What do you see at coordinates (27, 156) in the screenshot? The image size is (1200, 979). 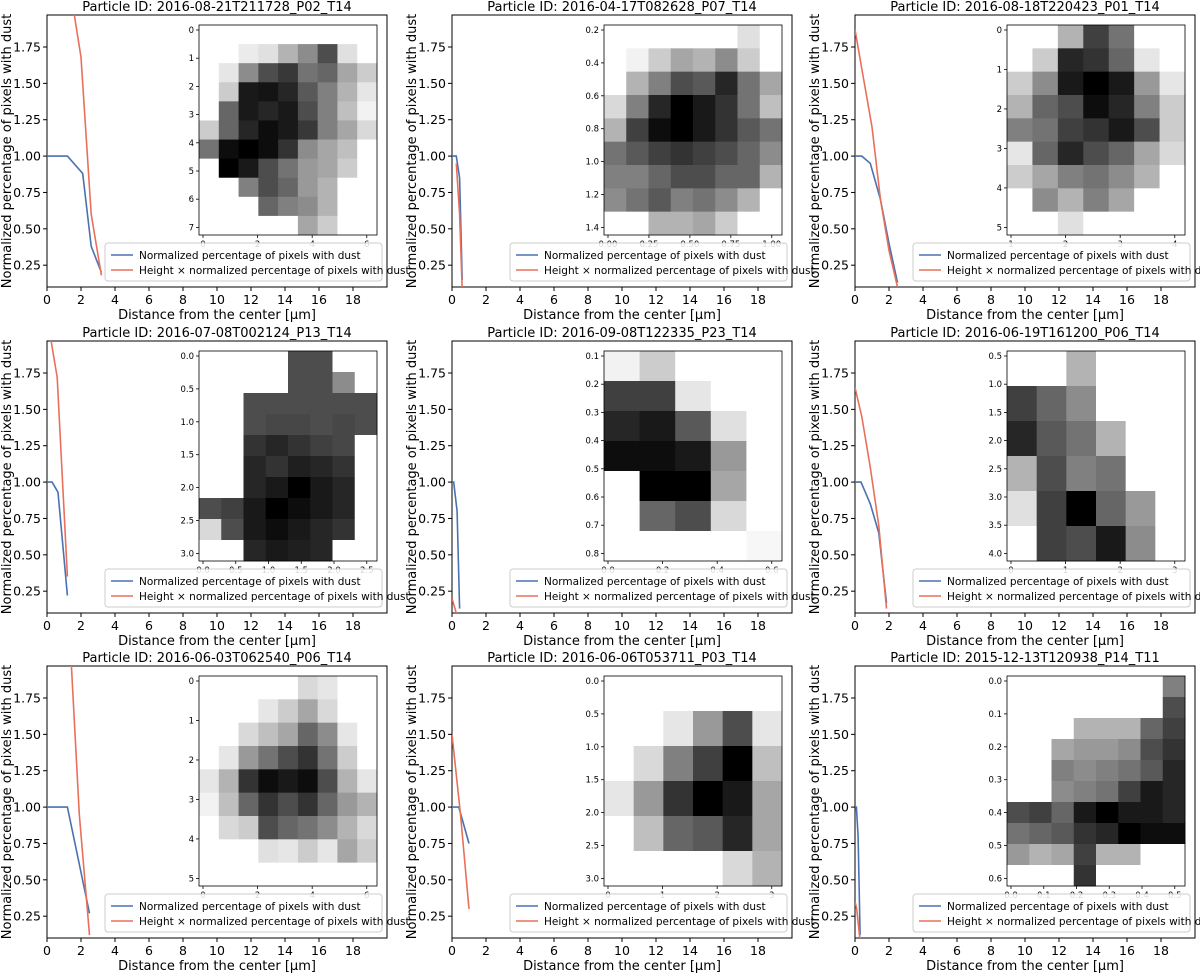 I see `y-tick-label: 1.00` at bounding box center [27, 156].